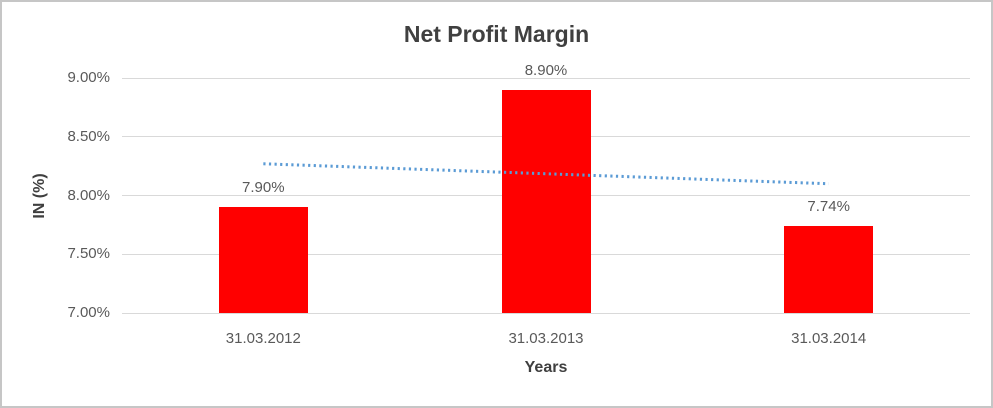 This screenshot has height=408, width=993. I want to click on x-axis-title: Years, so click(546, 367).